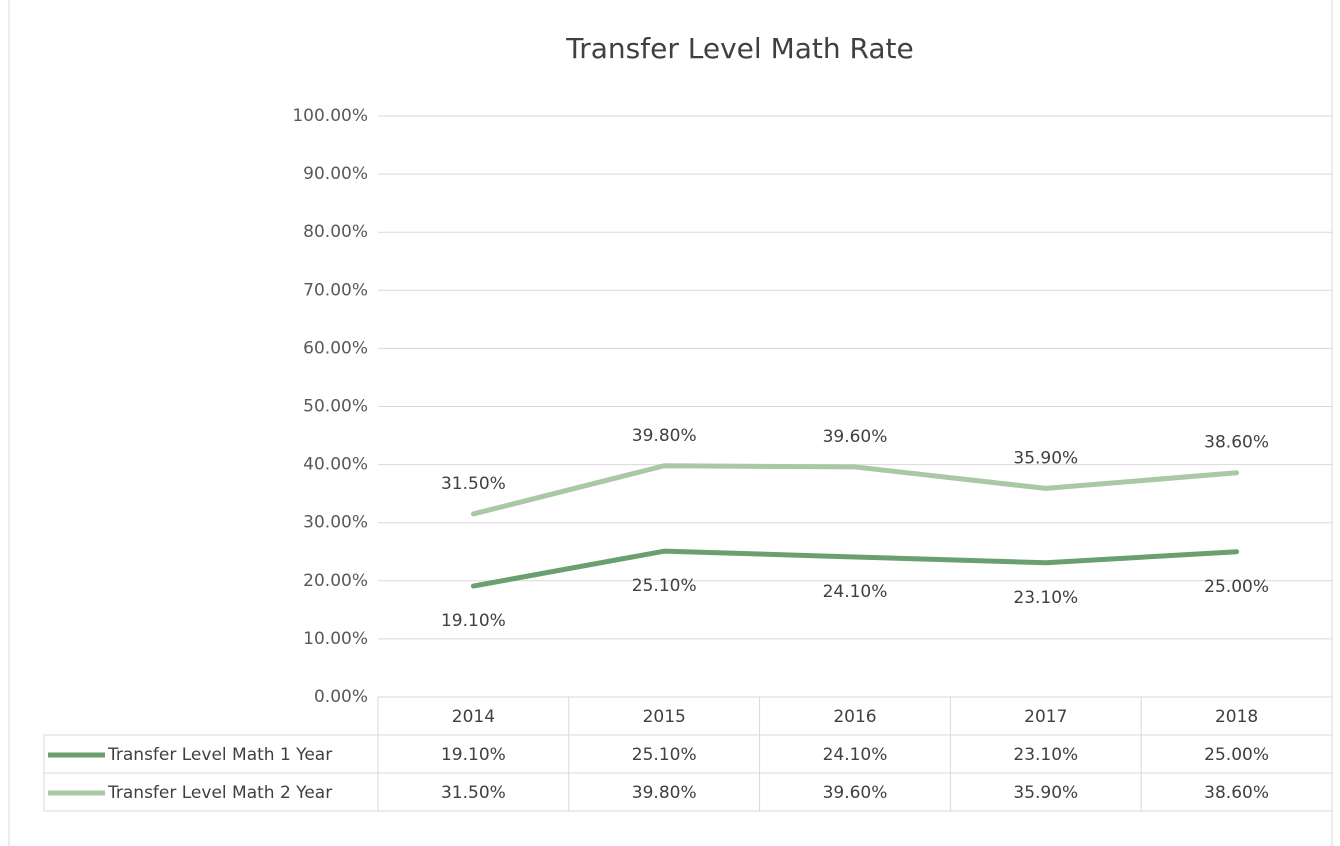 This screenshot has height=846, width=1340. What do you see at coordinates (1236, 717) in the screenshot?
I see `x-tick-label: 2018` at bounding box center [1236, 717].